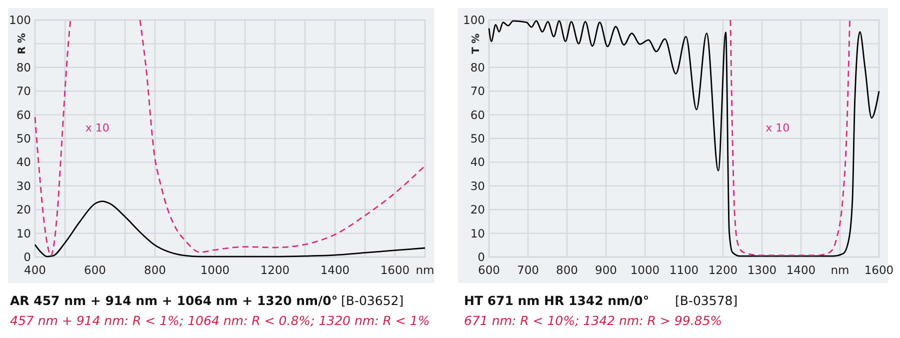 The image size is (900, 338). Describe the element at coordinates (606, 270) in the screenshot. I see `x-tick-label: 900` at that location.